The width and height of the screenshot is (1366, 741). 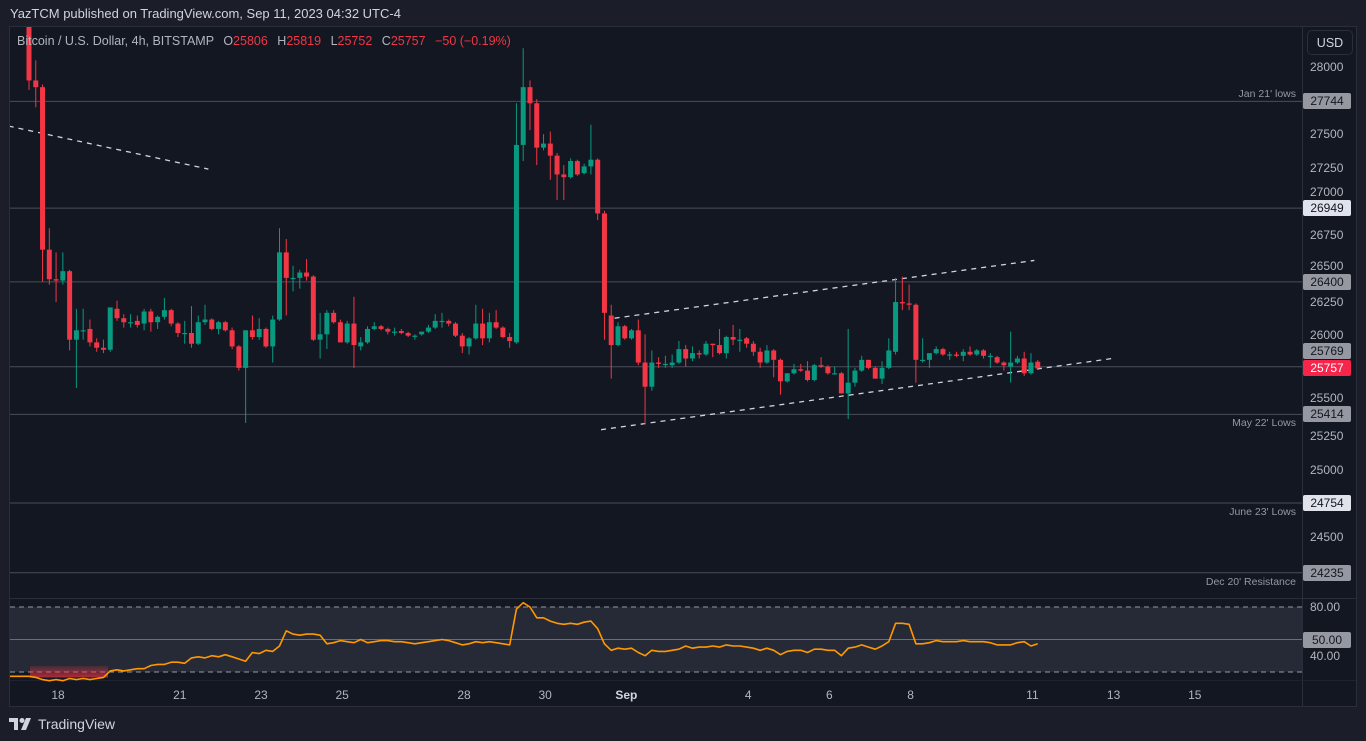 I want to click on tradingview-logo: TradingView, so click(x=62, y=724).